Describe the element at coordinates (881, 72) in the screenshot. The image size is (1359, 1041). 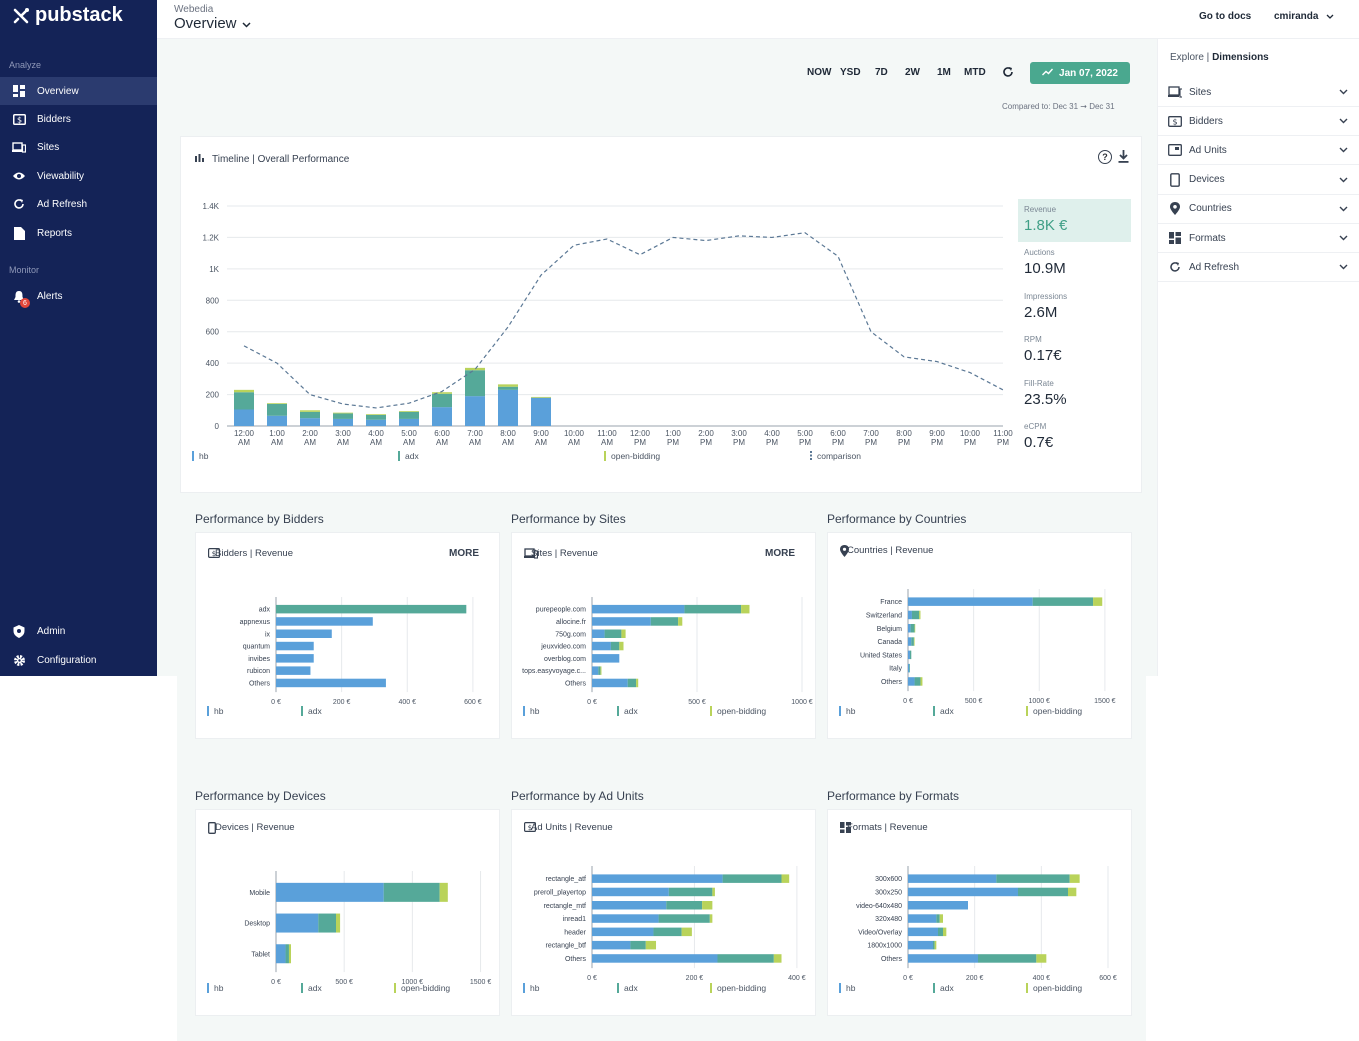
I see `range-button-7d: 7D` at that location.